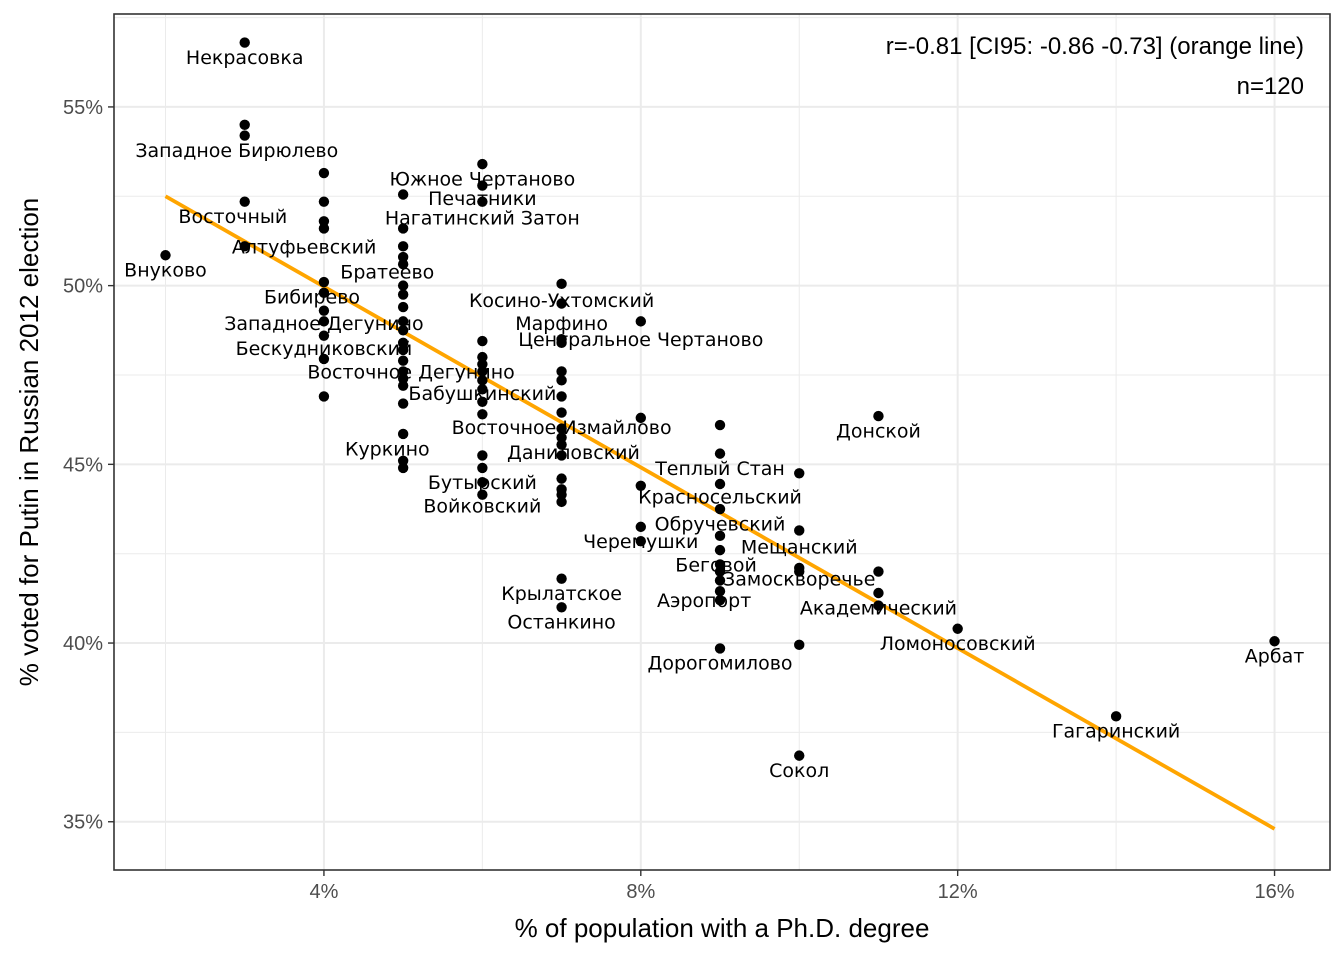 This screenshot has height=960, width=1344. Describe the element at coordinates (704, 601) in the screenshot. I see `point-label: Аэропорт` at that location.